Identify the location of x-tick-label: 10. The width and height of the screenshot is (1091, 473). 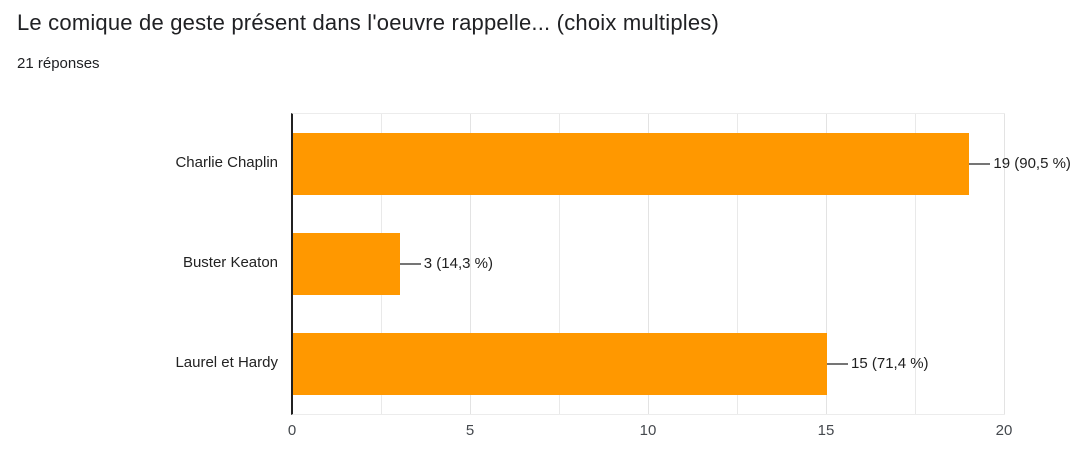
(648, 430).